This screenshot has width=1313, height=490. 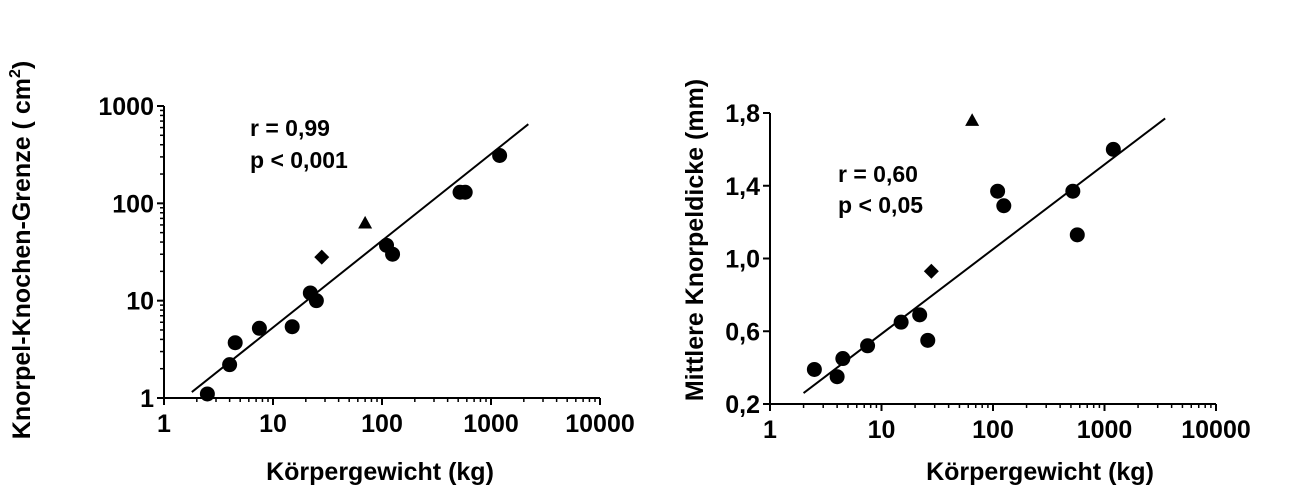 I want to click on left-x-tick-label: 1, so click(x=164, y=424).